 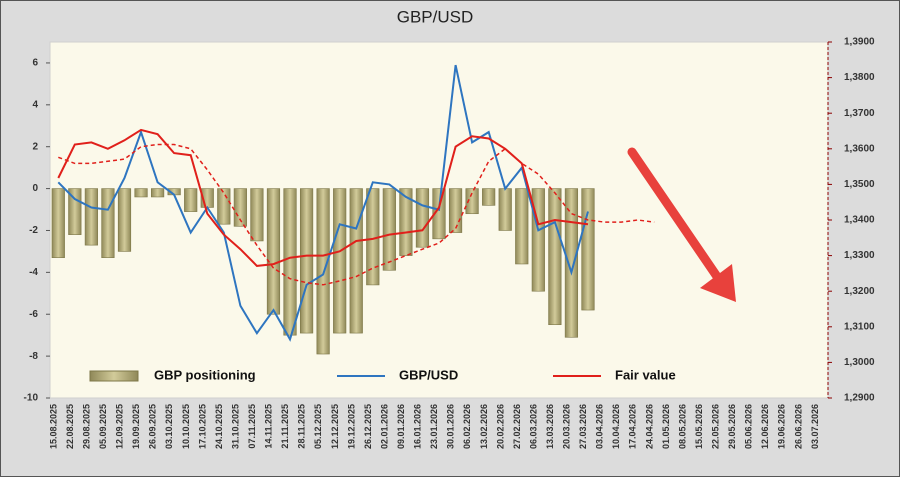 I want to click on x-tick-label: 10.10.2025, so click(x=186, y=426).